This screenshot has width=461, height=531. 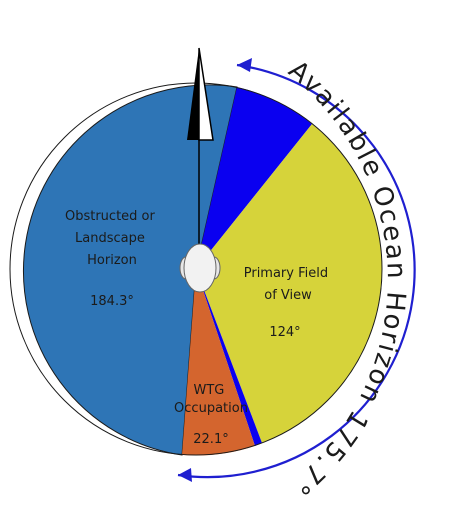 I want to click on observer-head-icon, so click(x=200, y=268).